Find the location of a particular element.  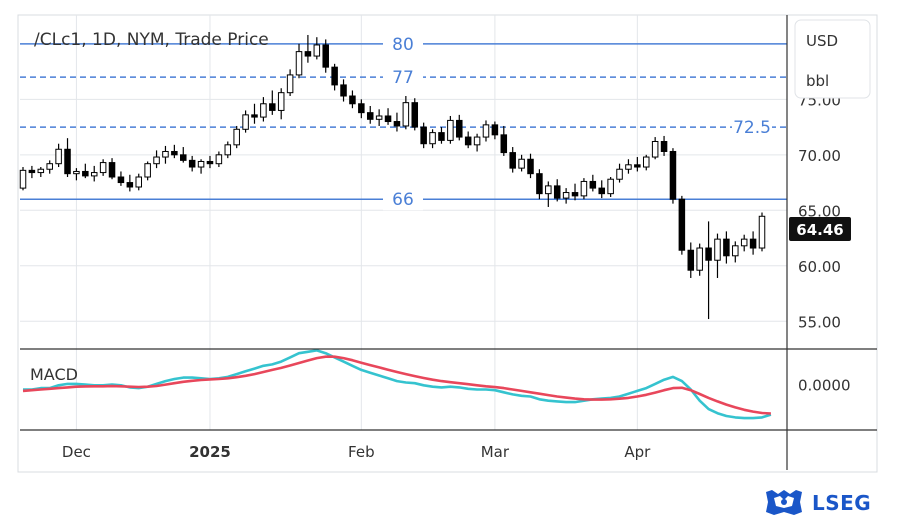

macd-series-signal is located at coordinates (396, 385).